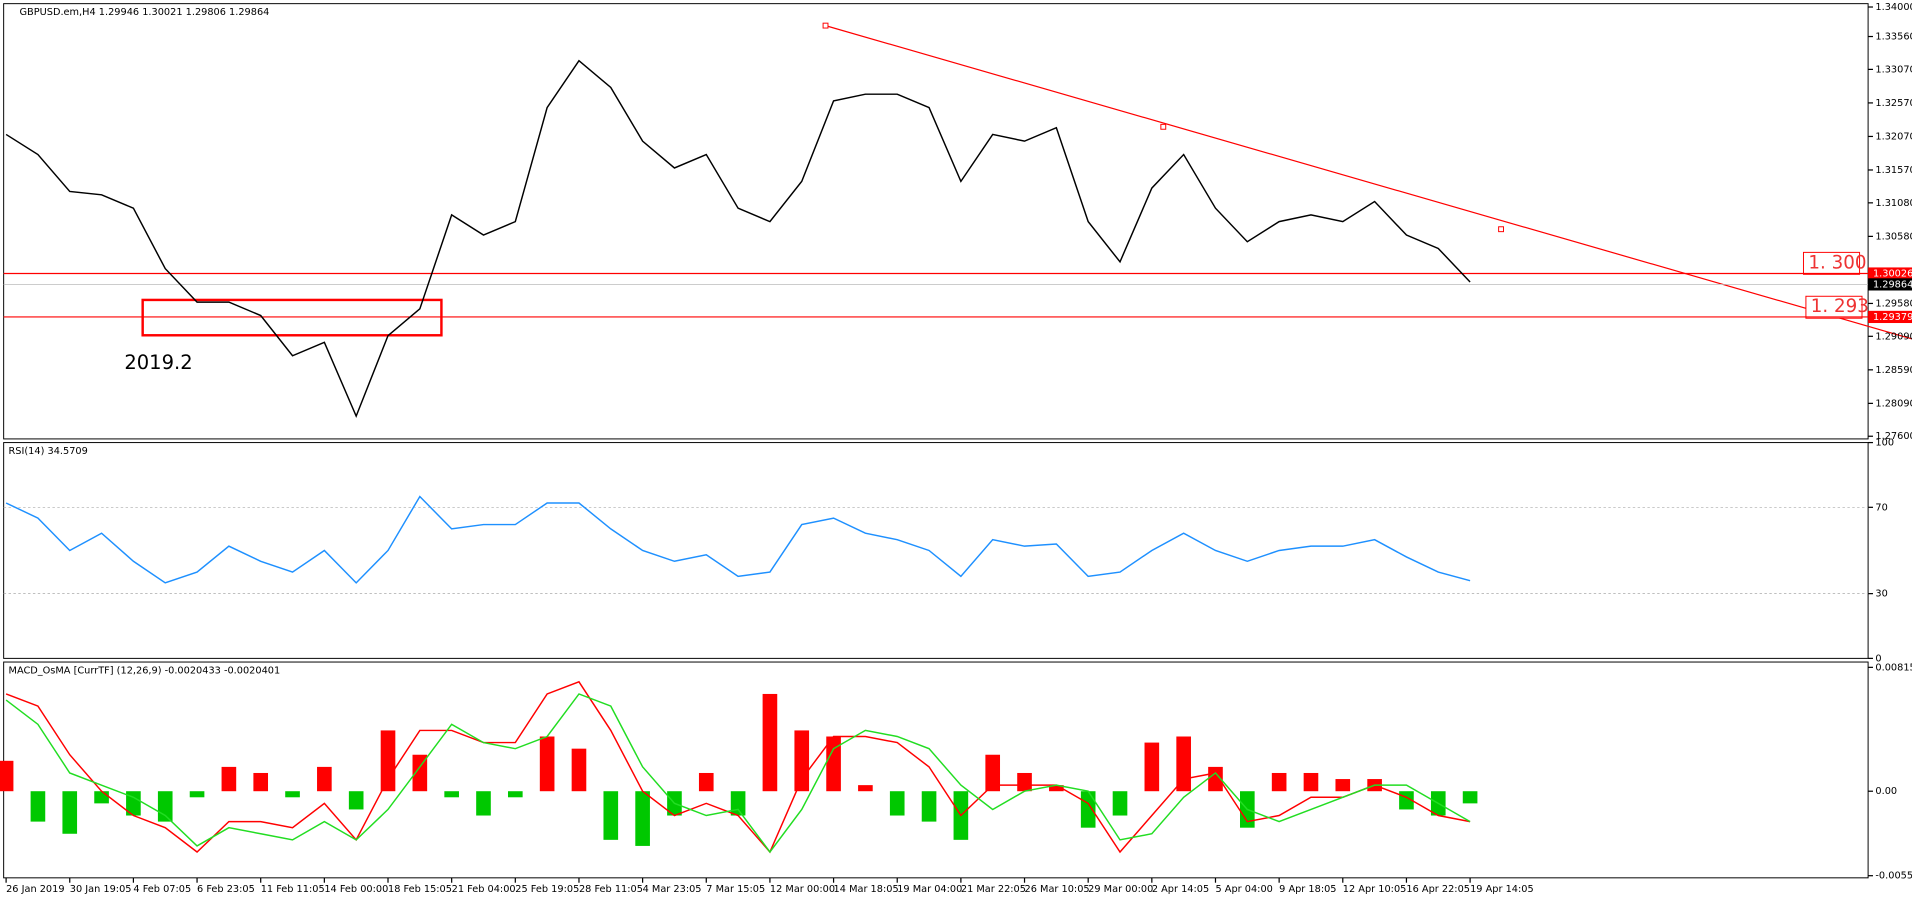  What do you see at coordinates (1438, 889) in the screenshot?
I see `x-tick-label: 16 Apr 22:05` at bounding box center [1438, 889].